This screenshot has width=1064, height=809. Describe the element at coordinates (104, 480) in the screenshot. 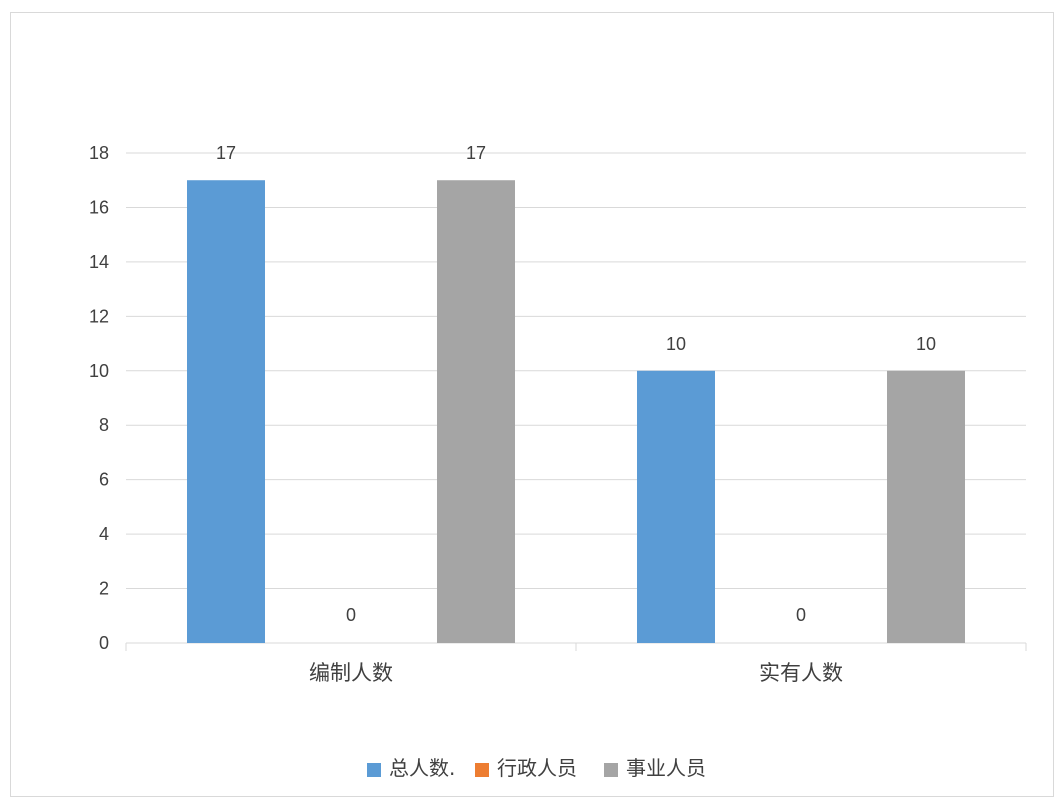

I see `y-tick-label: 6` at that location.